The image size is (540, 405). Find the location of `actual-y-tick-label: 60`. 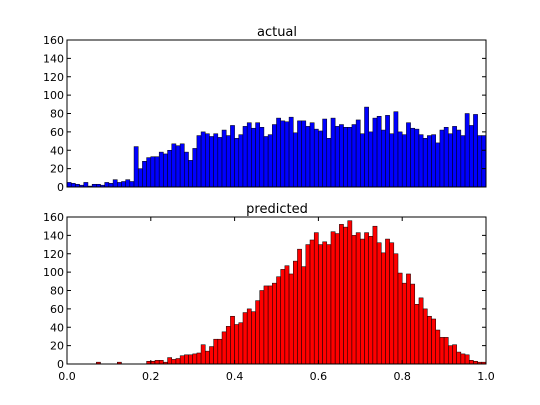

actual-y-tick-label: 60 is located at coordinates (57, 132).